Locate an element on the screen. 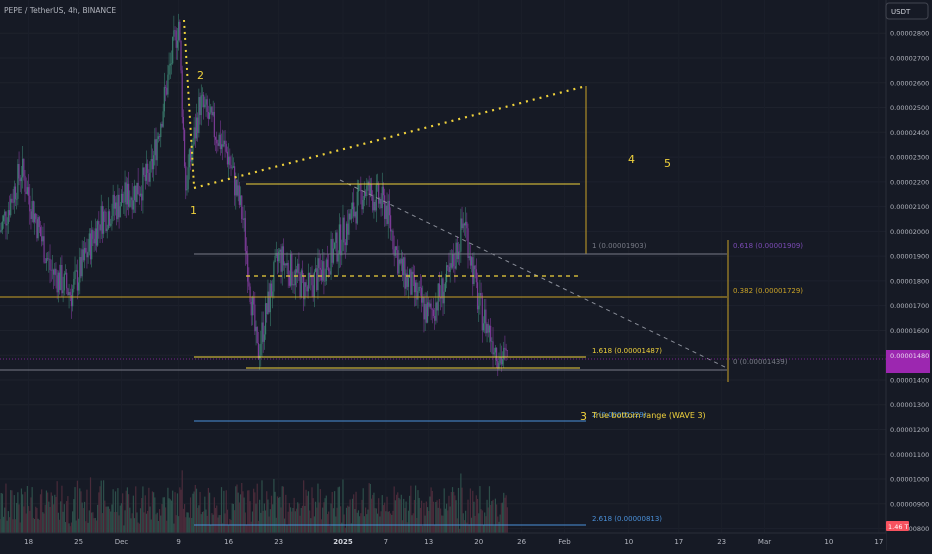 The height and width of the screenshot is (554, 932). symbol-header: PEPE / TetherUS, 4h, BINANCE is located at coordinates (60, 10).